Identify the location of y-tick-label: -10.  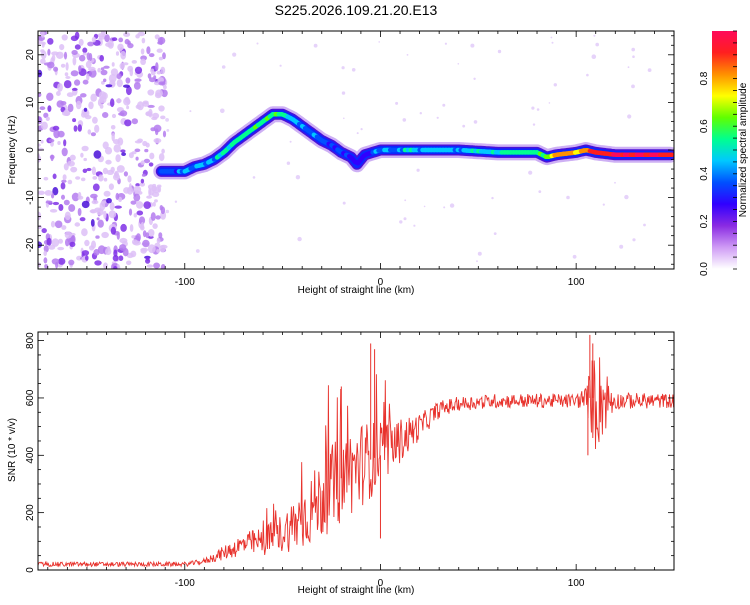
(30, 197).